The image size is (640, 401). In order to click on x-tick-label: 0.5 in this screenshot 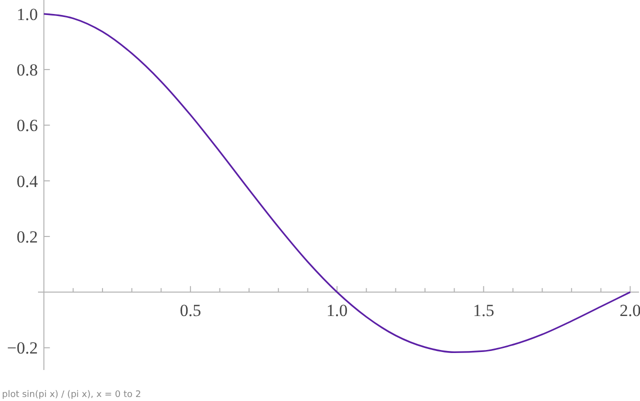, I will do `click(191, 310)`.